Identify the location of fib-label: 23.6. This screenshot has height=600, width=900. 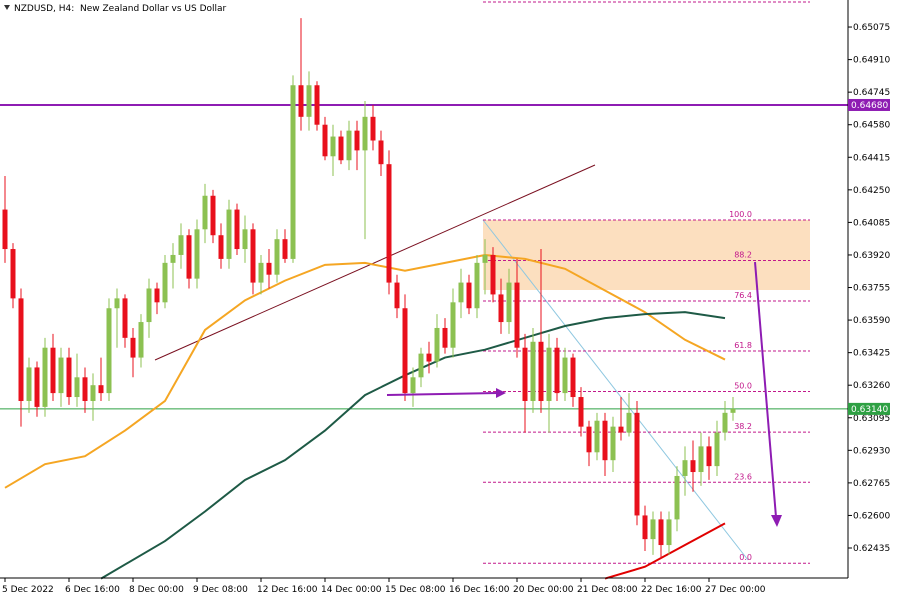
(743, 476).